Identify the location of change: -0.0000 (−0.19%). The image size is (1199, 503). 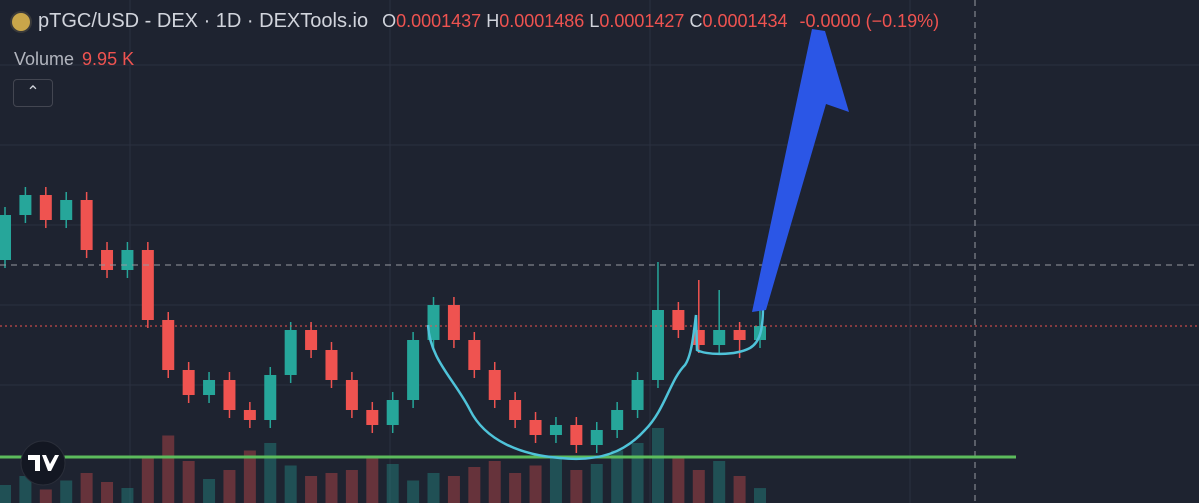
(869, 21).